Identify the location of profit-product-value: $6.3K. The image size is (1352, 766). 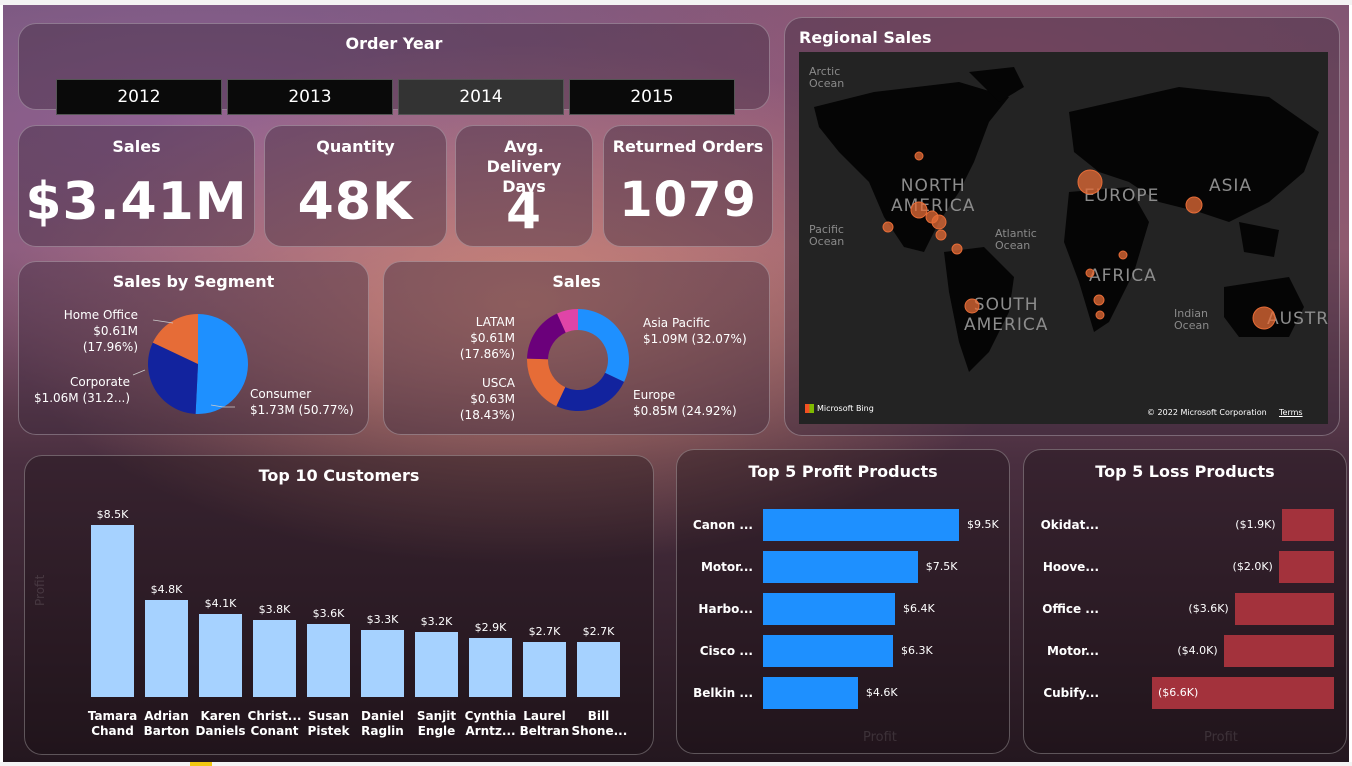
(916, 650).